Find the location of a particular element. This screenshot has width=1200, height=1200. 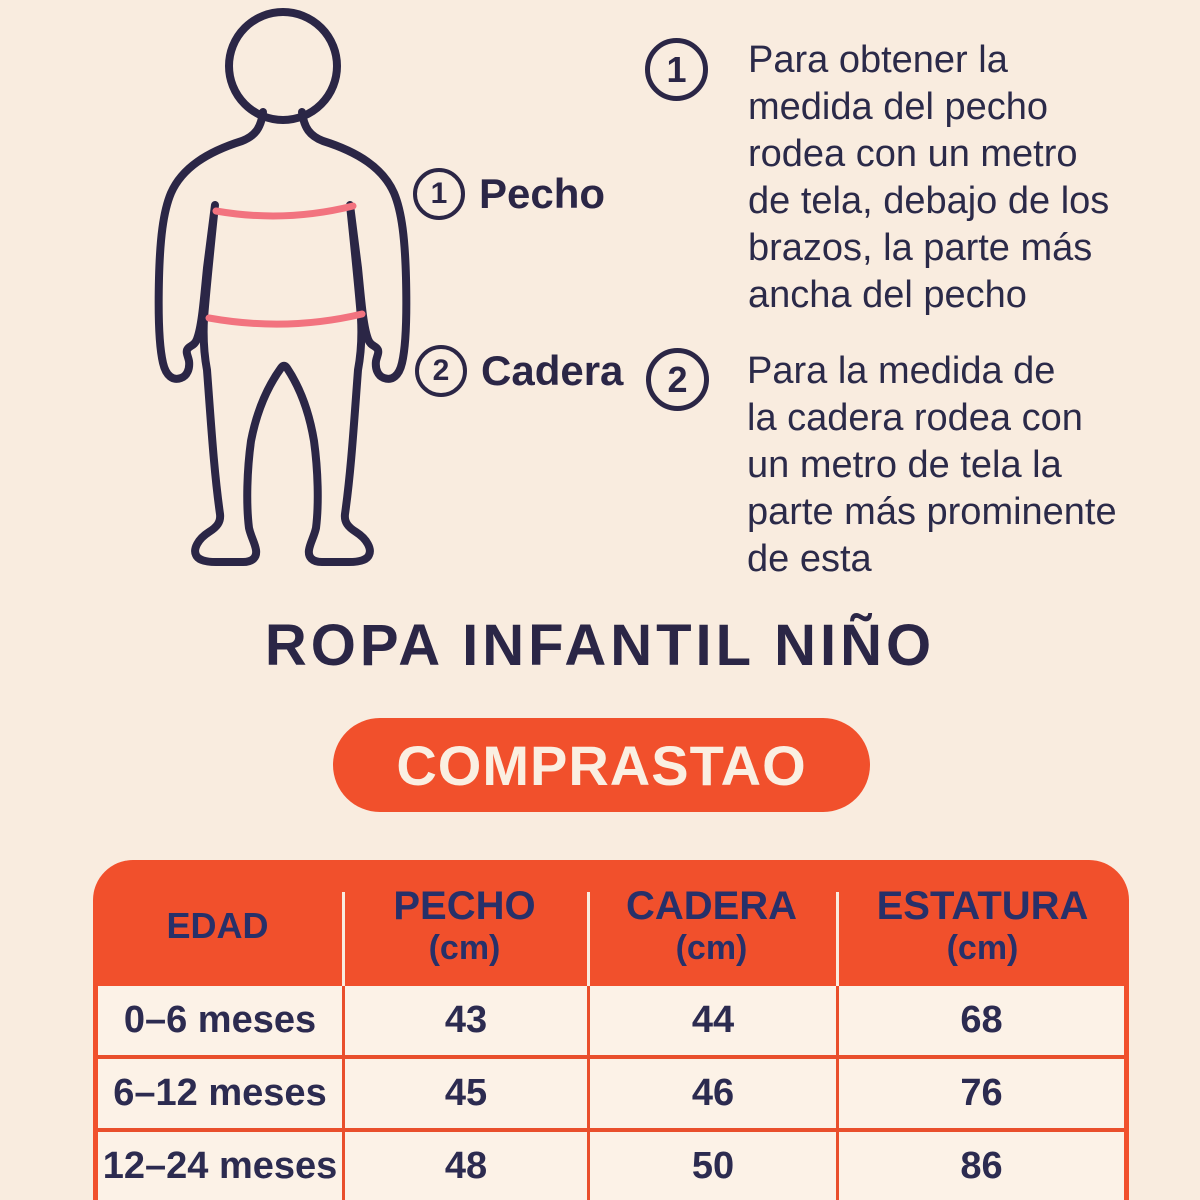

cell-pecho: 48 is located at coordinates (467, 1166).